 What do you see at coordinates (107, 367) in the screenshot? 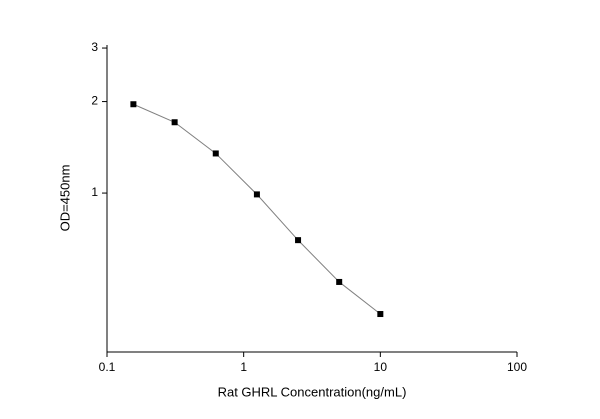
I see `x-tick-label: 0.1` at bounding box center [107, 367].